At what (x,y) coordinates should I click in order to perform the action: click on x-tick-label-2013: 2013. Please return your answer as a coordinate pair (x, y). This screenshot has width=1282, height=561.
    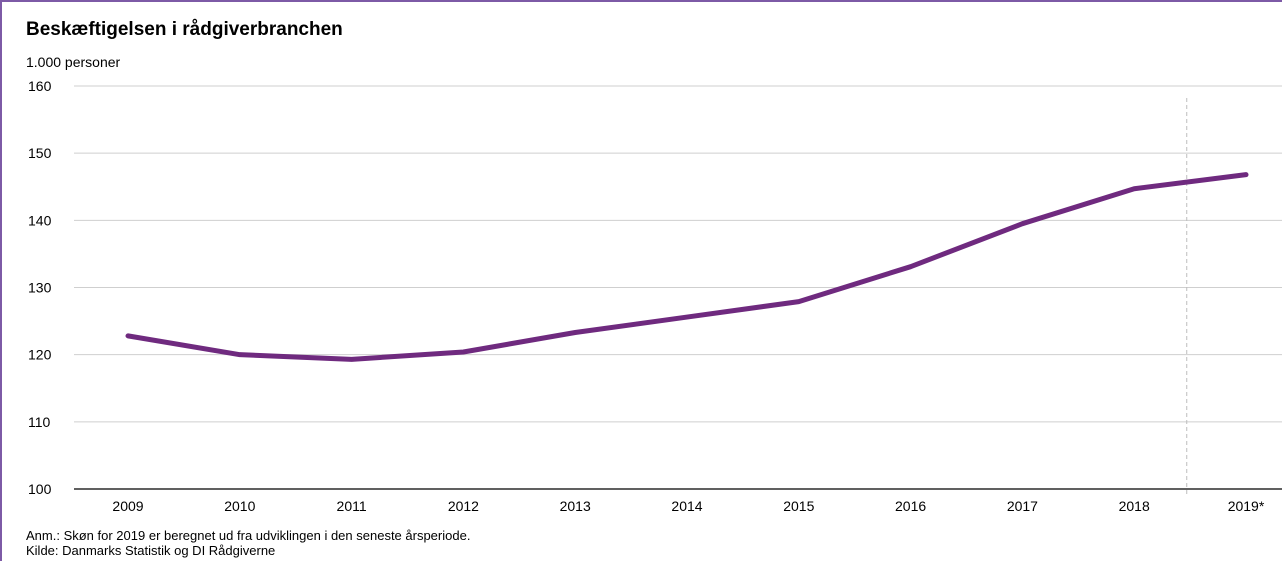
    Looking at the image, I should click on (575, 506).